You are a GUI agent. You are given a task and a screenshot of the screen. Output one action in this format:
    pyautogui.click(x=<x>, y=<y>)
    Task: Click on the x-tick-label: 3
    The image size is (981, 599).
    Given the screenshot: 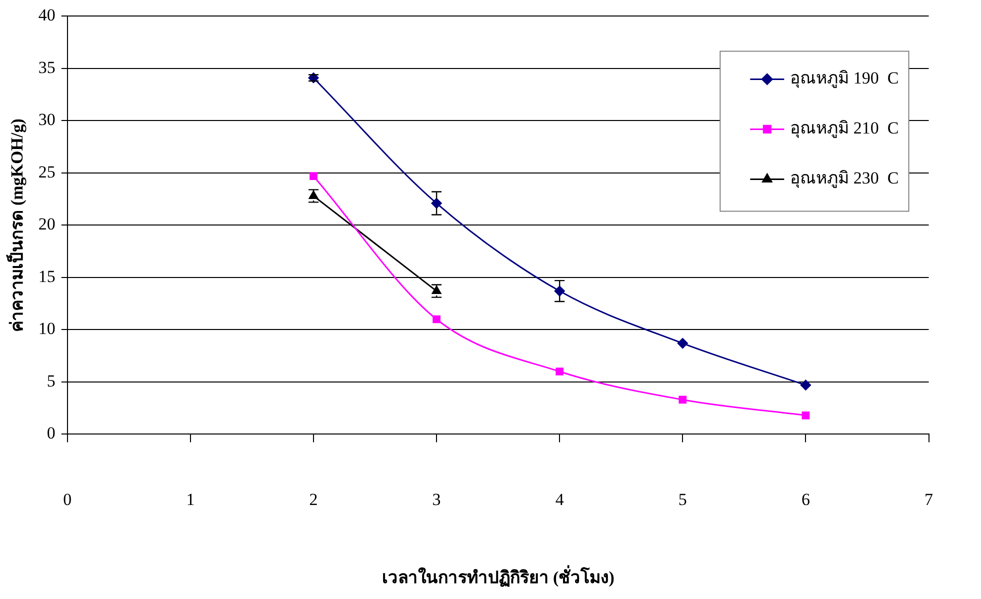 What is the action you would take?
    pyautogui.click(x=436, y=499)
    